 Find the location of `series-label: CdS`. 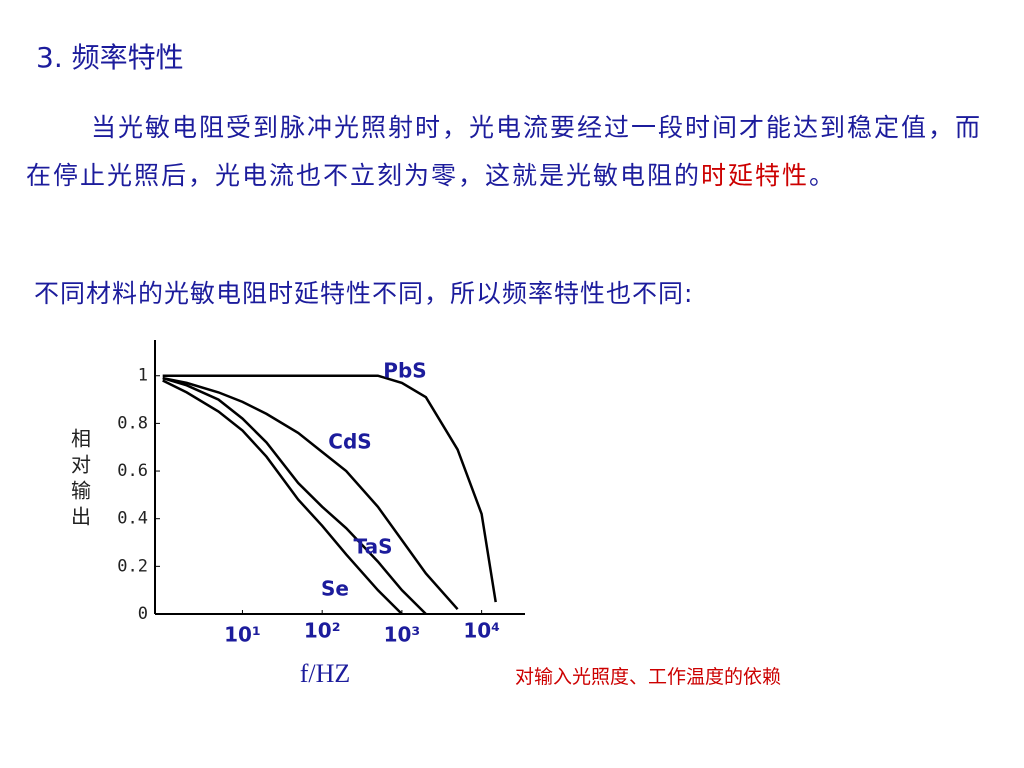

series-label: CdS is located at coordinates (349, 442).